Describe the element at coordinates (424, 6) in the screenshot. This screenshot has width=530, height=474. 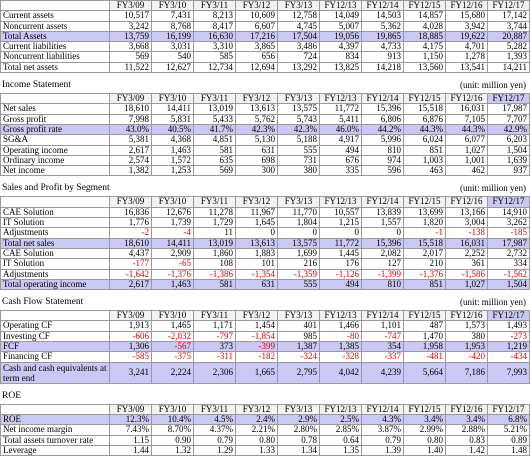
I see `column-header: FY12/15` at that location.